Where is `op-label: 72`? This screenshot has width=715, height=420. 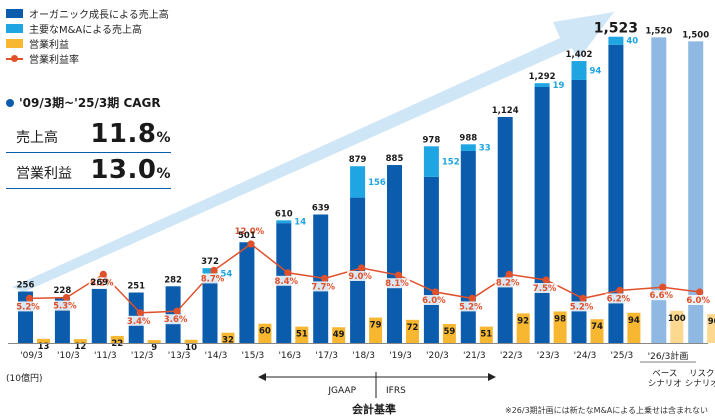
op-label: 72 is located at coordinates (413, 328).